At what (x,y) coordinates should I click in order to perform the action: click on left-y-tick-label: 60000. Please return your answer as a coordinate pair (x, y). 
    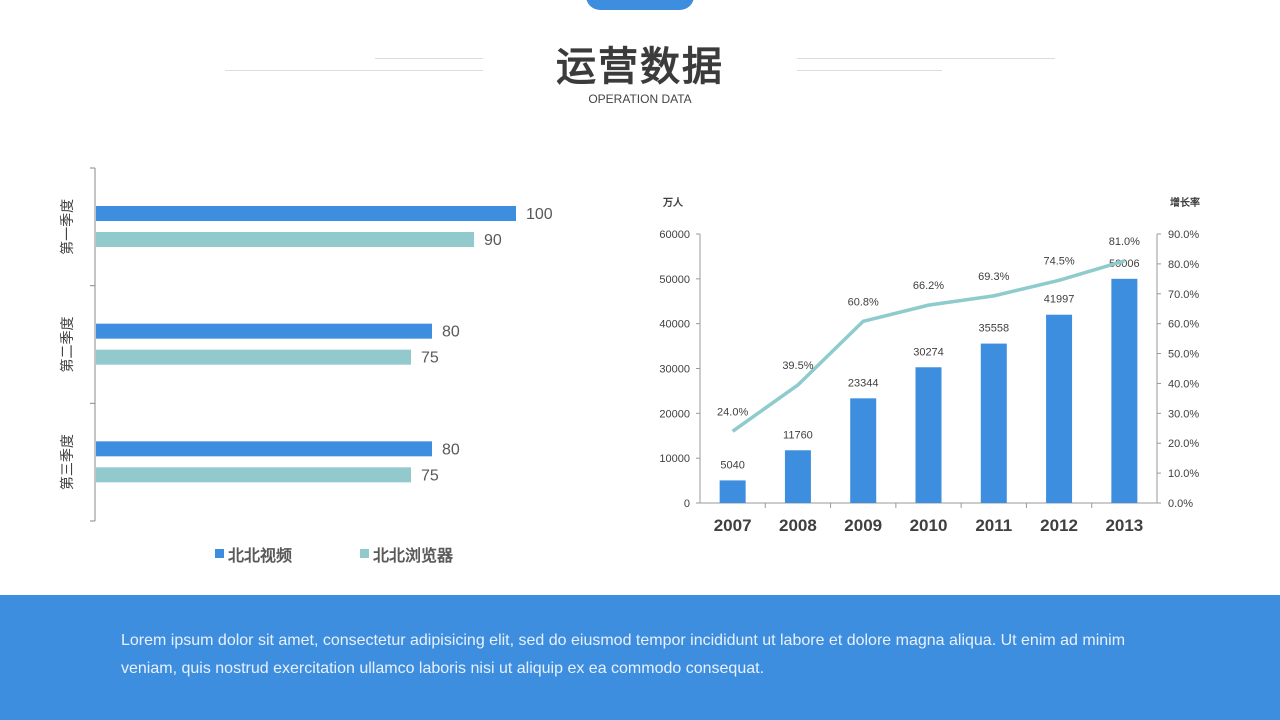
    Looking at the image, I should click on (674, 235).